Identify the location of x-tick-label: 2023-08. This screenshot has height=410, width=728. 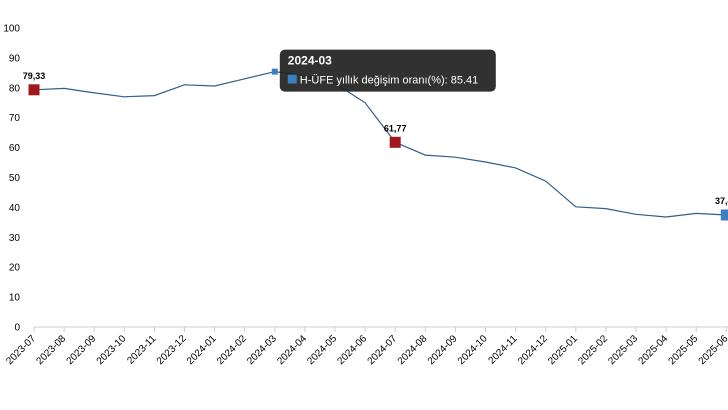
(51, 350).